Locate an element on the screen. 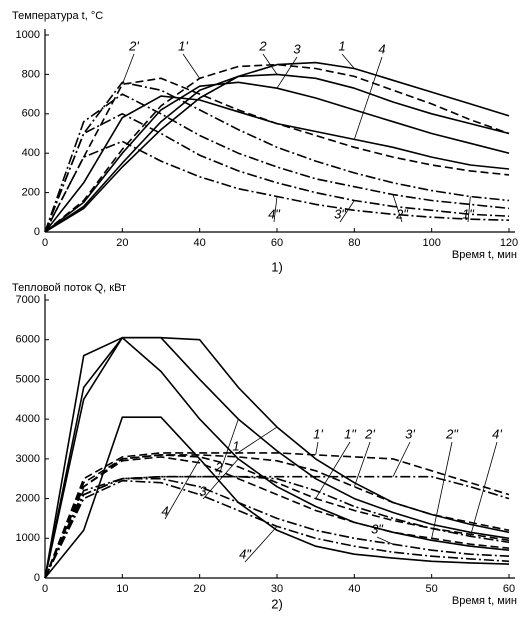 The width and height of the screenshot is (526, 623). x-tick-label: 50 is located at coordinates (432, 589).